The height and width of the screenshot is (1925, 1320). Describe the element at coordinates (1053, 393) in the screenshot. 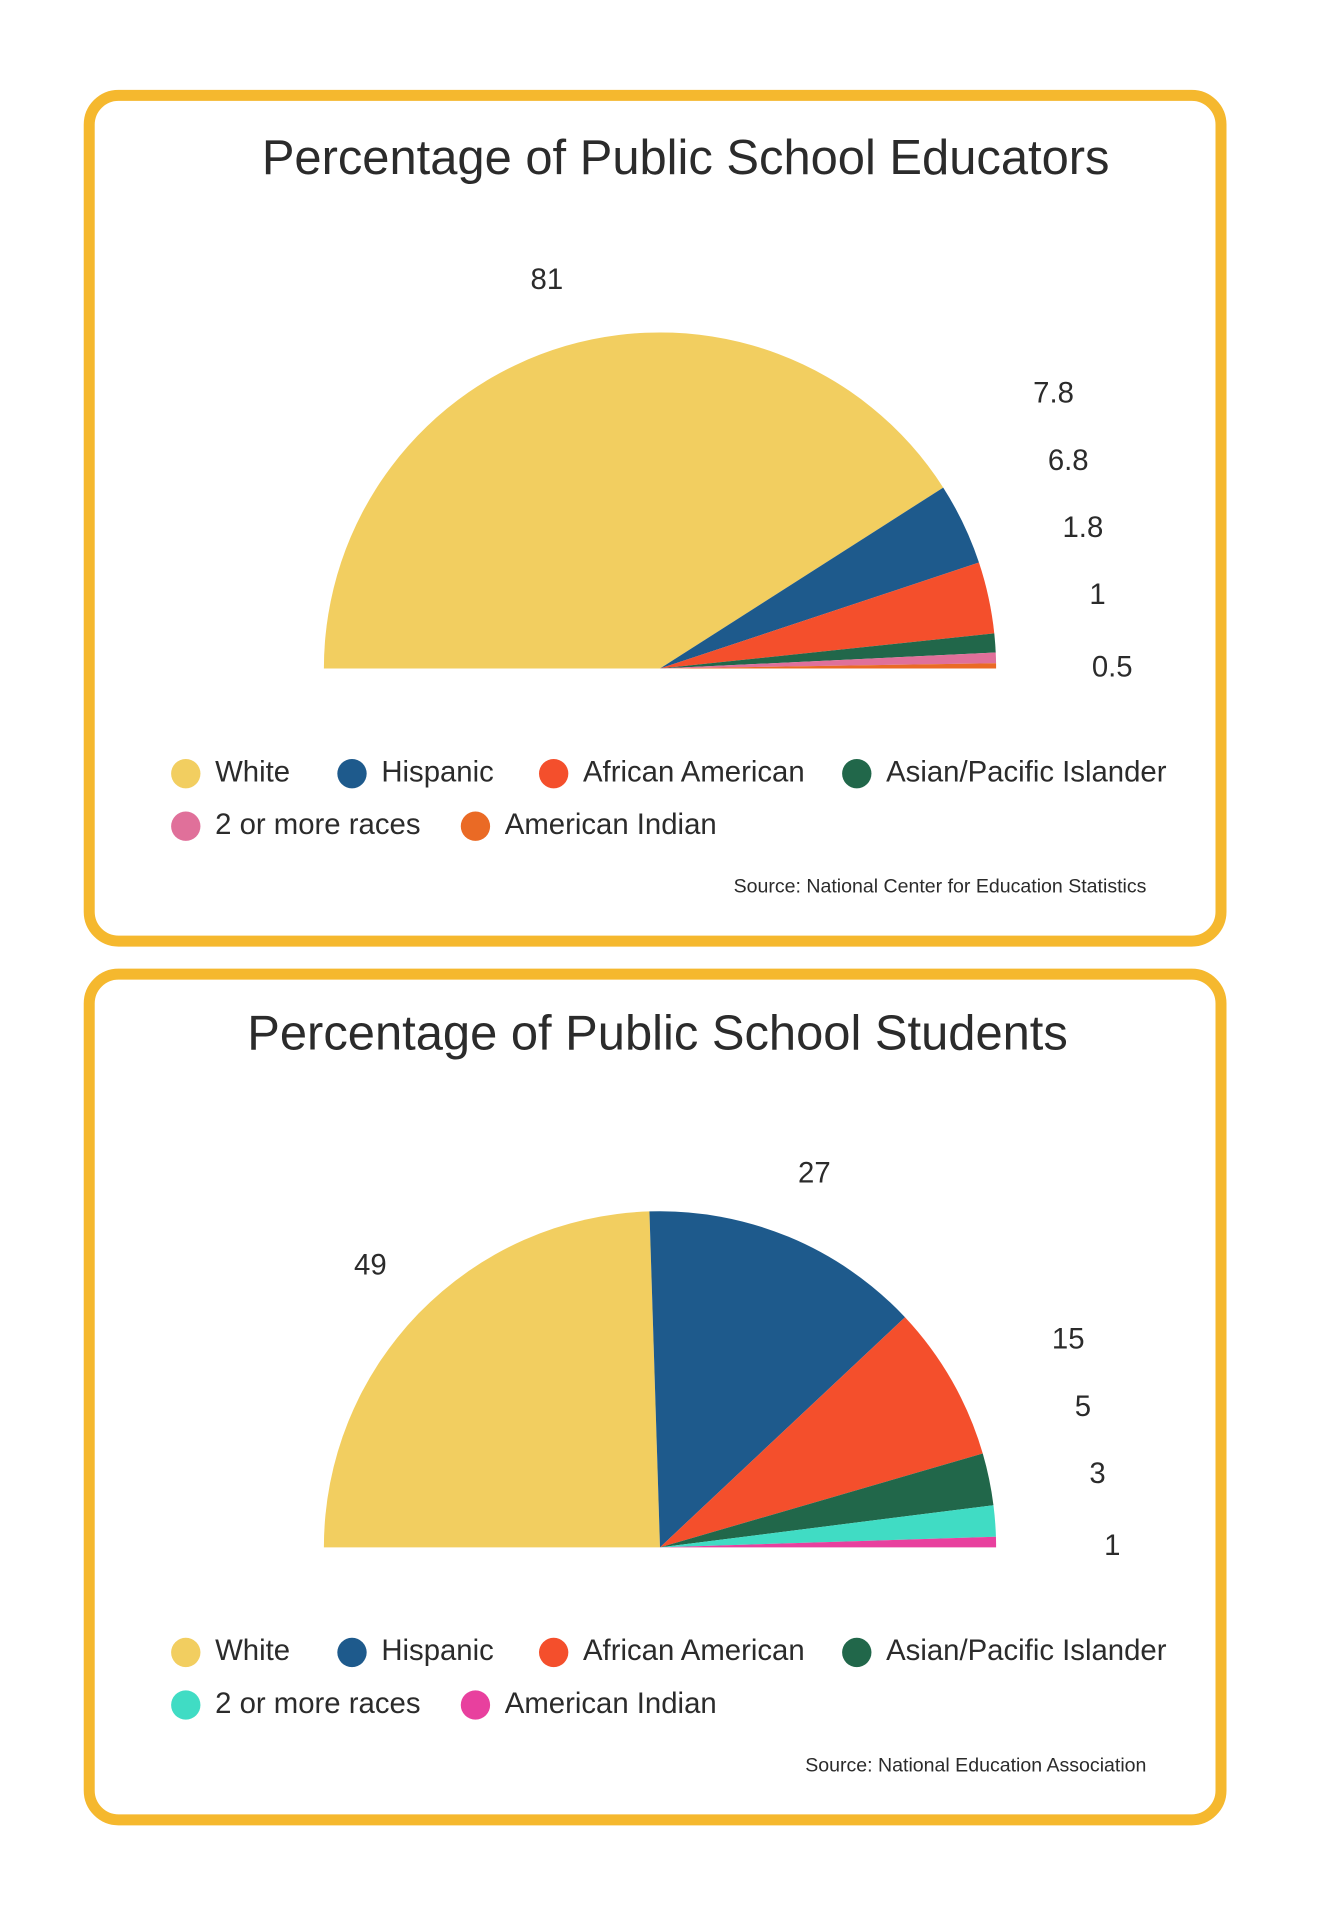

I see `data-label: 7.8` at that location.